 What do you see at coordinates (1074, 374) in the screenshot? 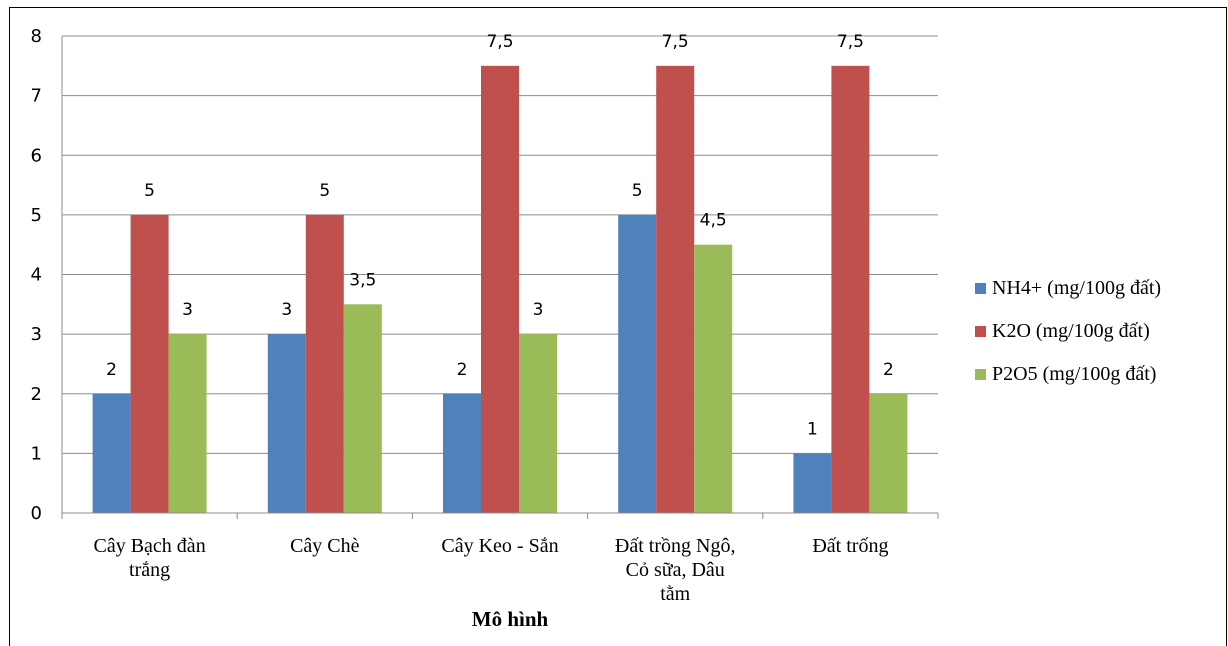
I see `legend-label: P2O5 (mg/100g đất)` at bounding box center [1074, 374].